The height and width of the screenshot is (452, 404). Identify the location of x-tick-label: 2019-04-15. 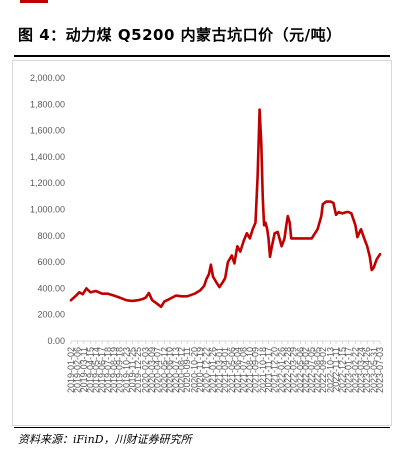
(90, 370).